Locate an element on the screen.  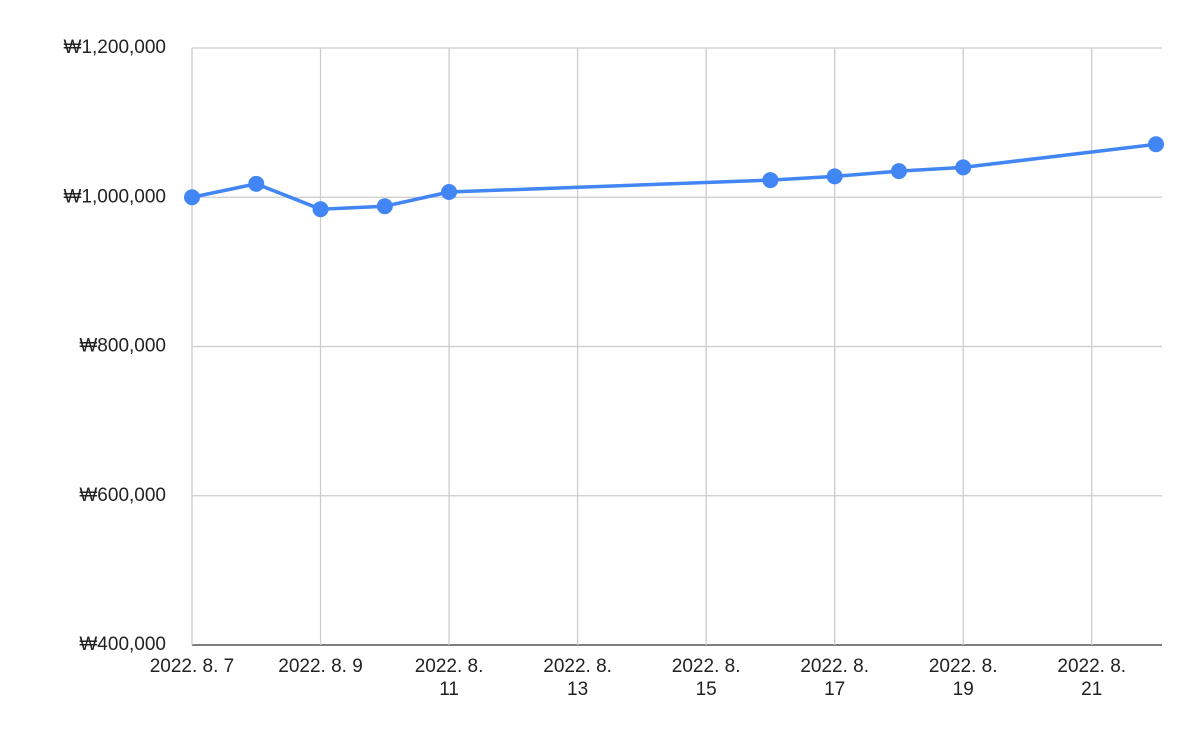
x-tick-label: 2022. 8. 21 is located at coordinates (1091, 678).